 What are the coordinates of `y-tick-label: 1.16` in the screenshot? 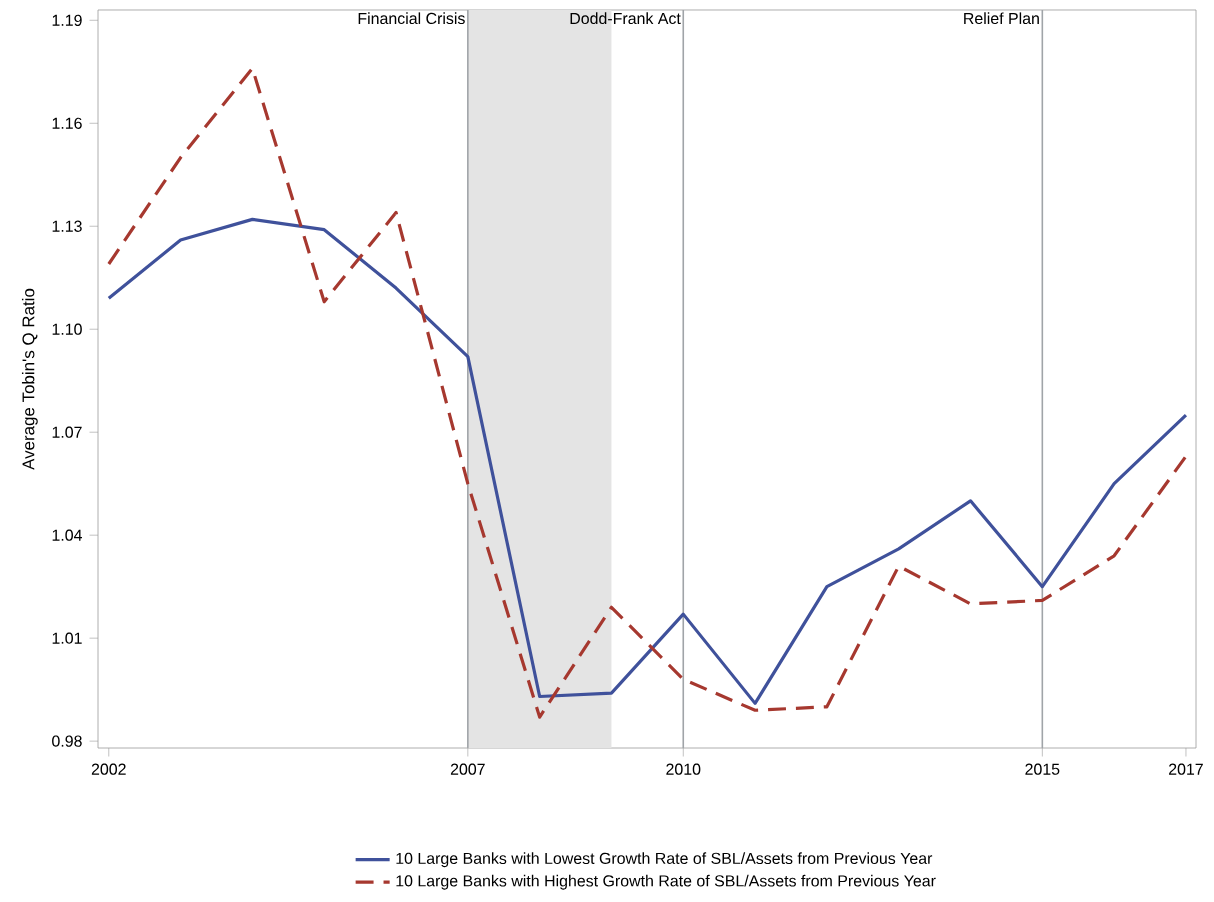 It's located at (67, 123).